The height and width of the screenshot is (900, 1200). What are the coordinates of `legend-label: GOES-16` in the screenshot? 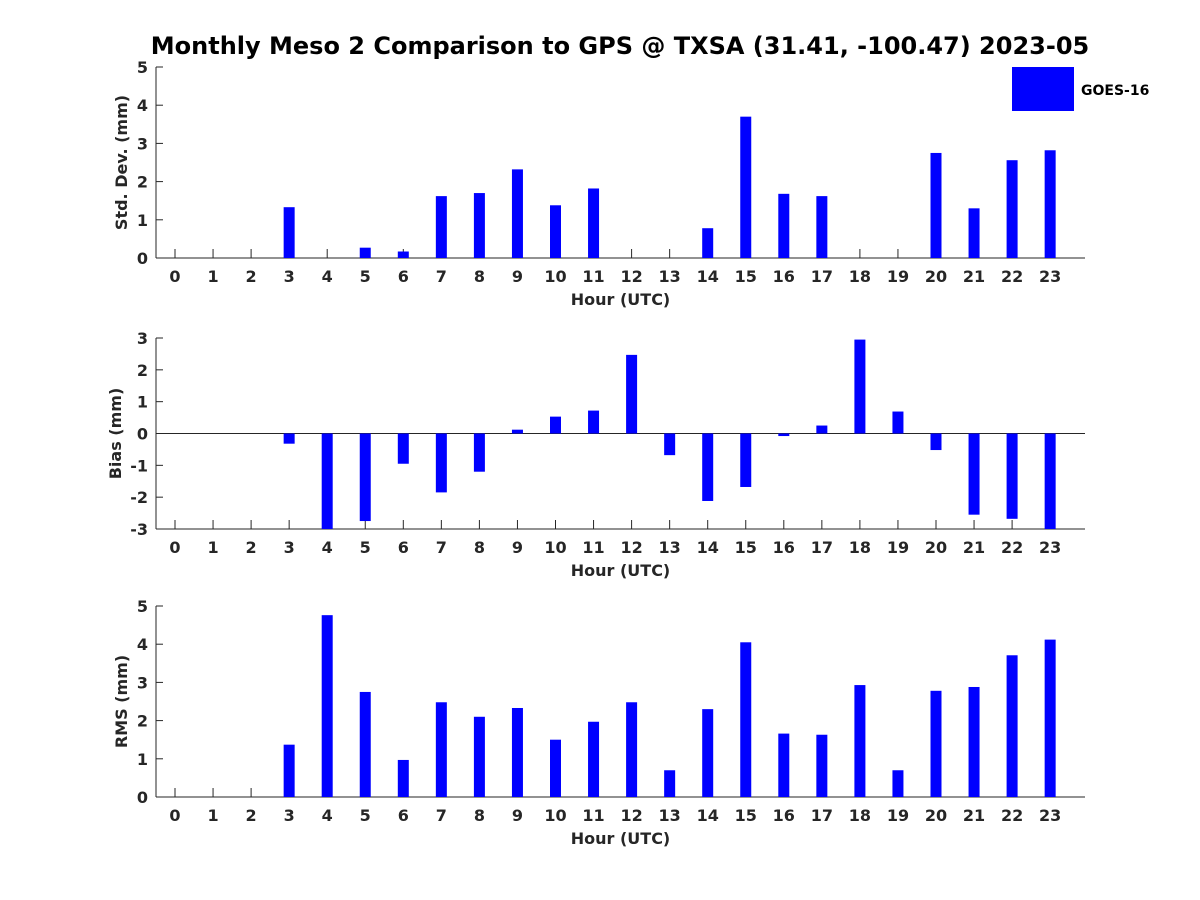 It's located at (1115, 91).